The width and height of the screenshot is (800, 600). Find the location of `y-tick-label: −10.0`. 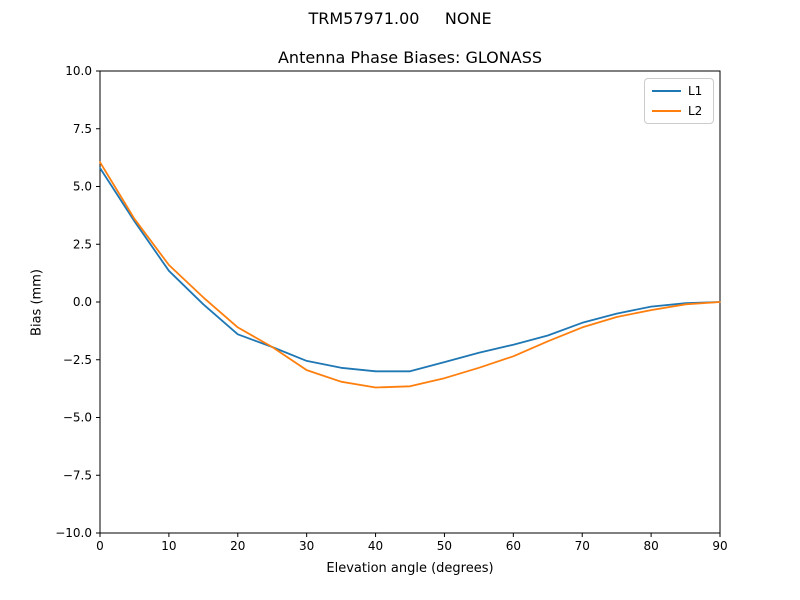

y-tick-label: −10.0 is located at coordinates (73, 533).